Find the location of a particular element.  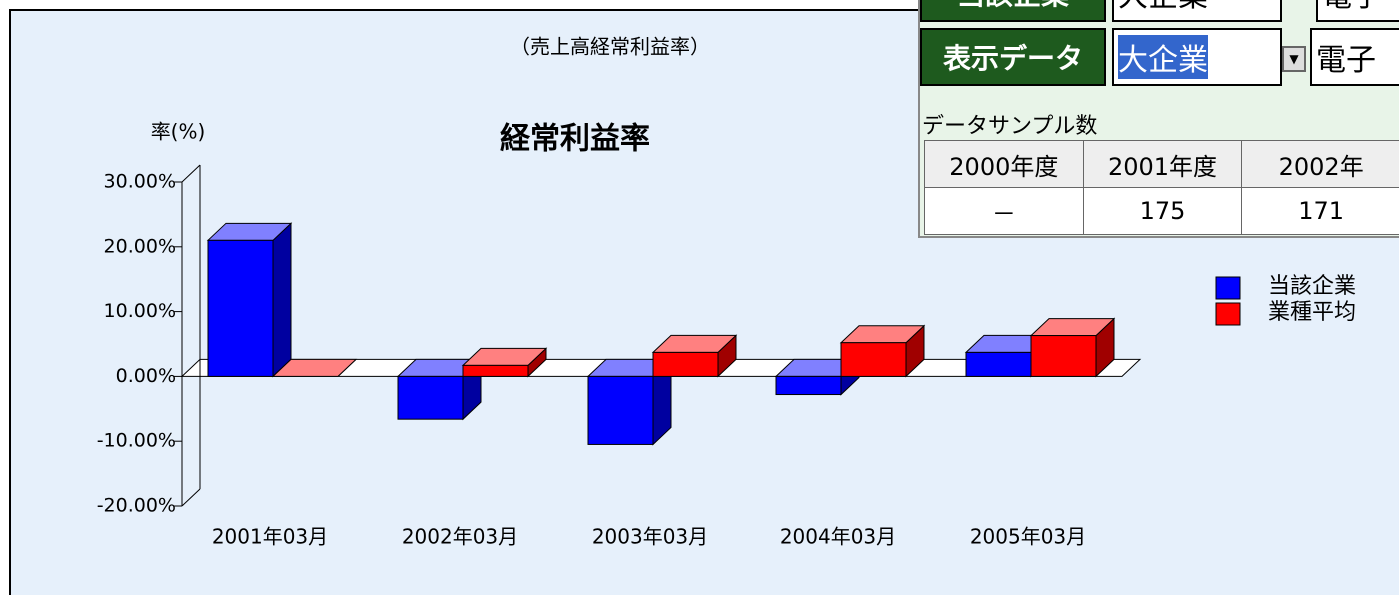

row-value: 大企業 is located at coordinates (1197, 11).